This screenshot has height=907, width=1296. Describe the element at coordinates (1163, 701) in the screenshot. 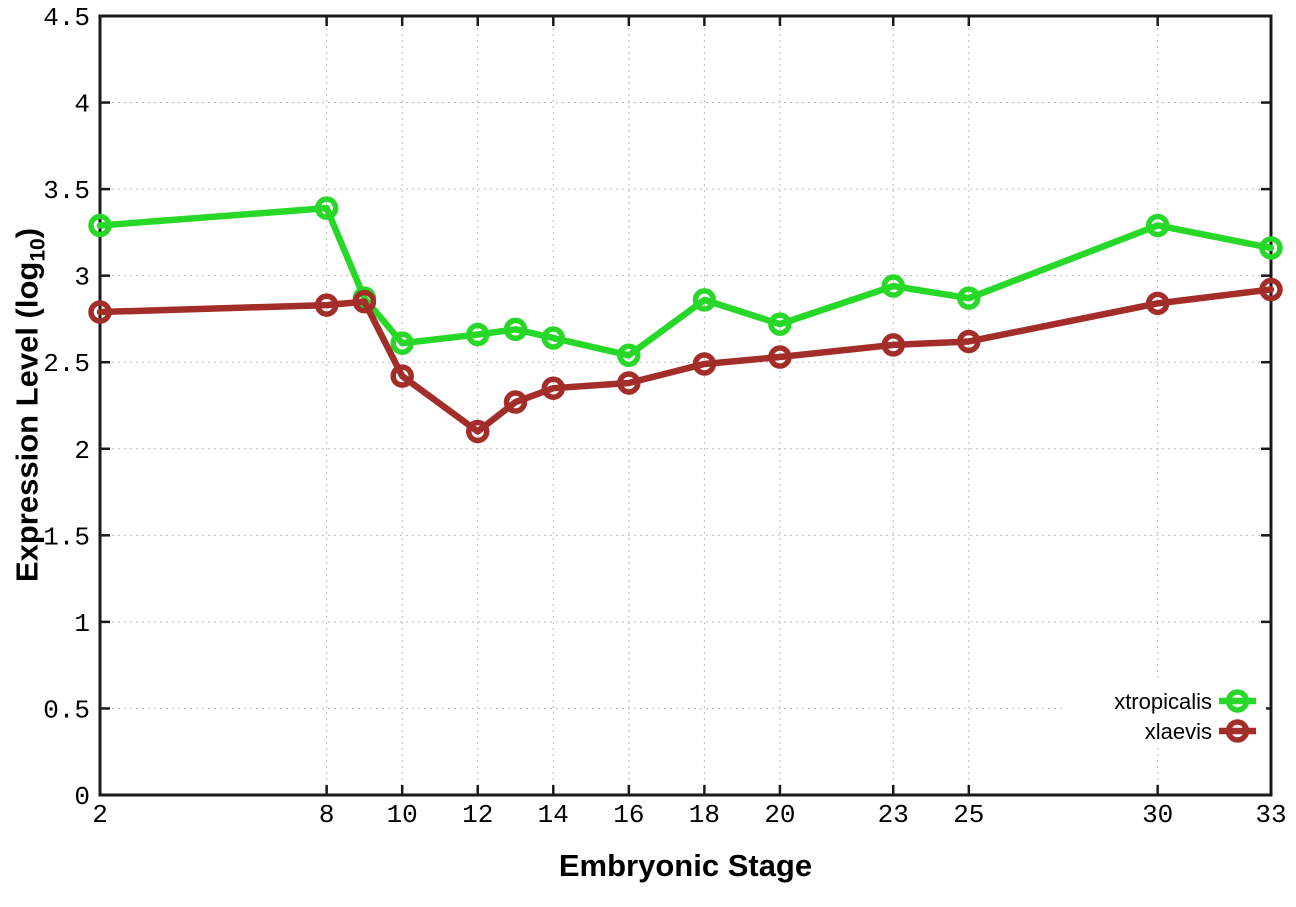

I see `legend-label-xtropicalis: xtropicalis` at that location.